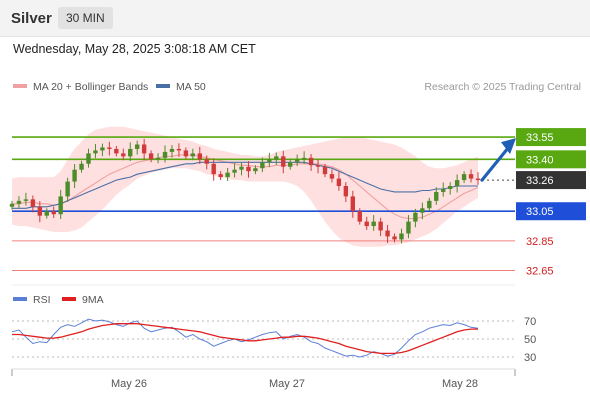  I want to click on chart-header: Silver 30 MIN, so click(295, 18).